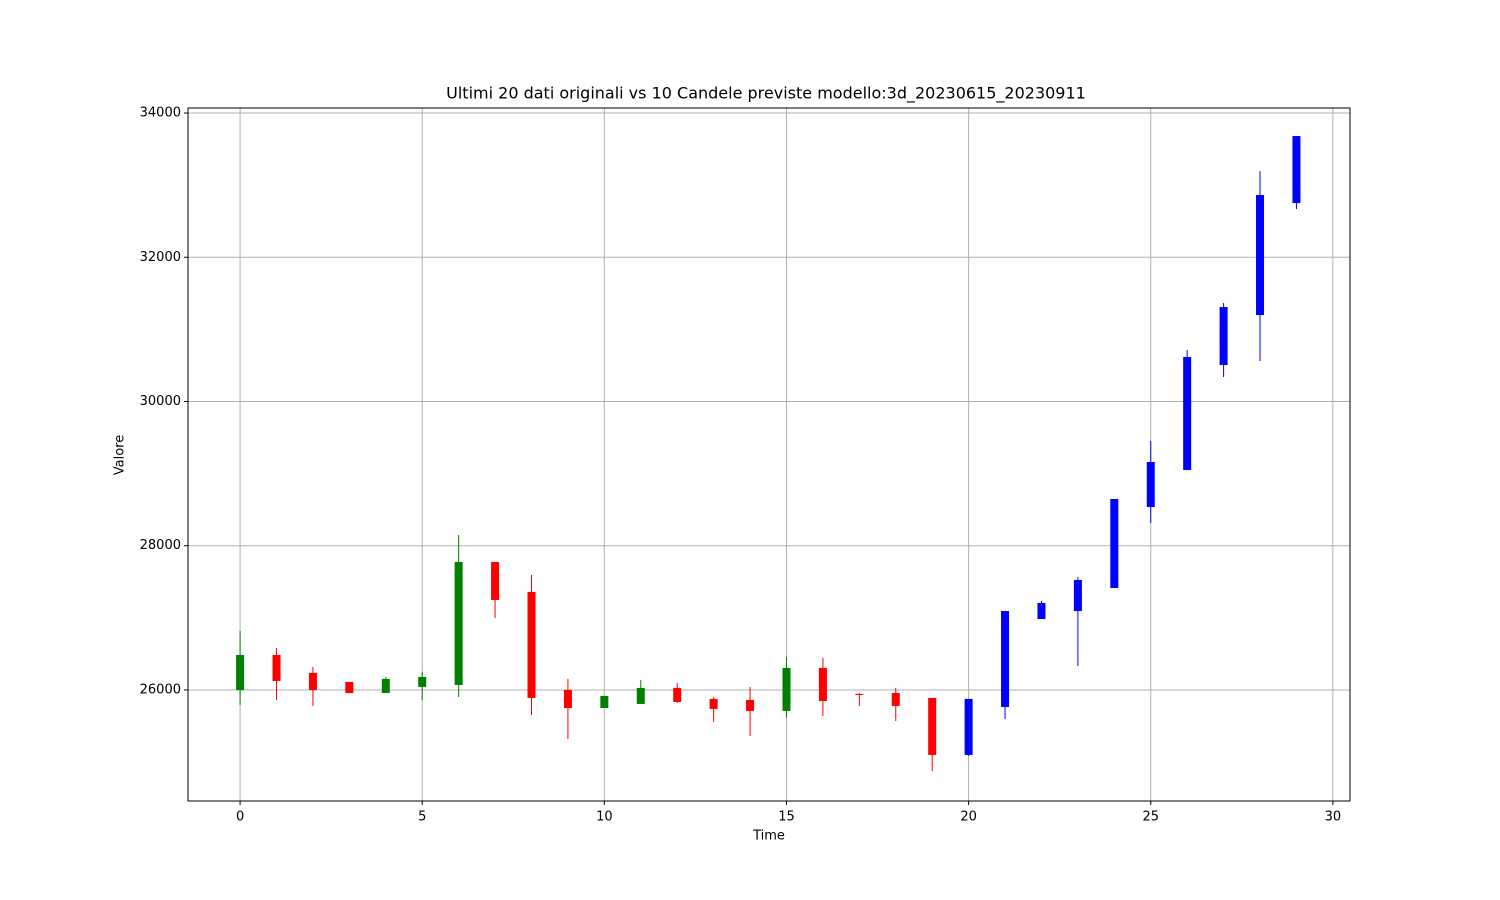 The image size is (1500, 900). Describe the element at coordinates (768, 836) in the screenshot. I see `x-axis-label: Time` at that location.